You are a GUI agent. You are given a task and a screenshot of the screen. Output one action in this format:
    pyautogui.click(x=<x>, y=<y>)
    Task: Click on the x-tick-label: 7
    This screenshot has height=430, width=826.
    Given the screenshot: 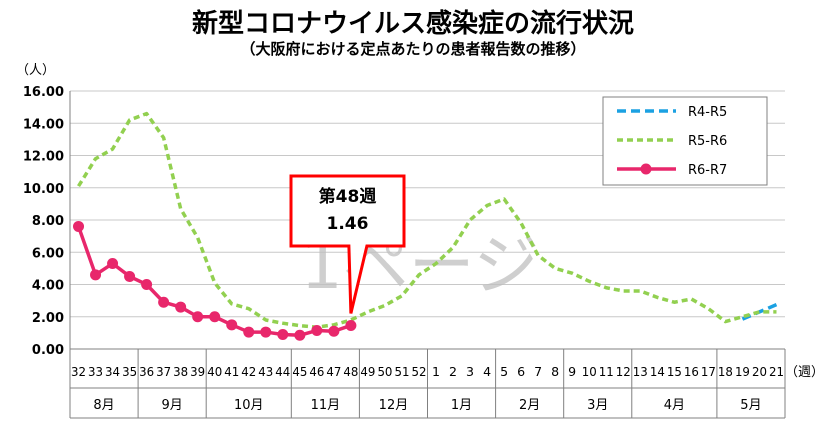 What is the action you would take?
    pyautogui.click(x=538, y=371)
    